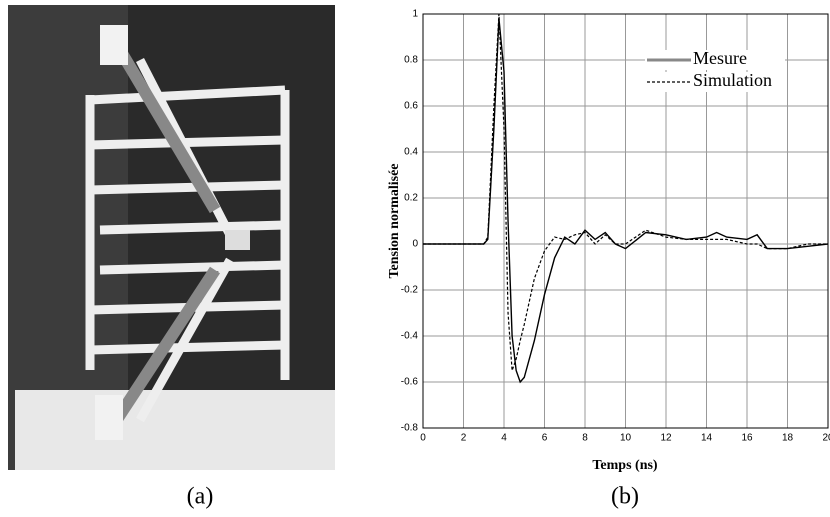  Describe the element at coordinates (410, 382) in the screenshot. I see `y-tick-label: -0.6` at that location.